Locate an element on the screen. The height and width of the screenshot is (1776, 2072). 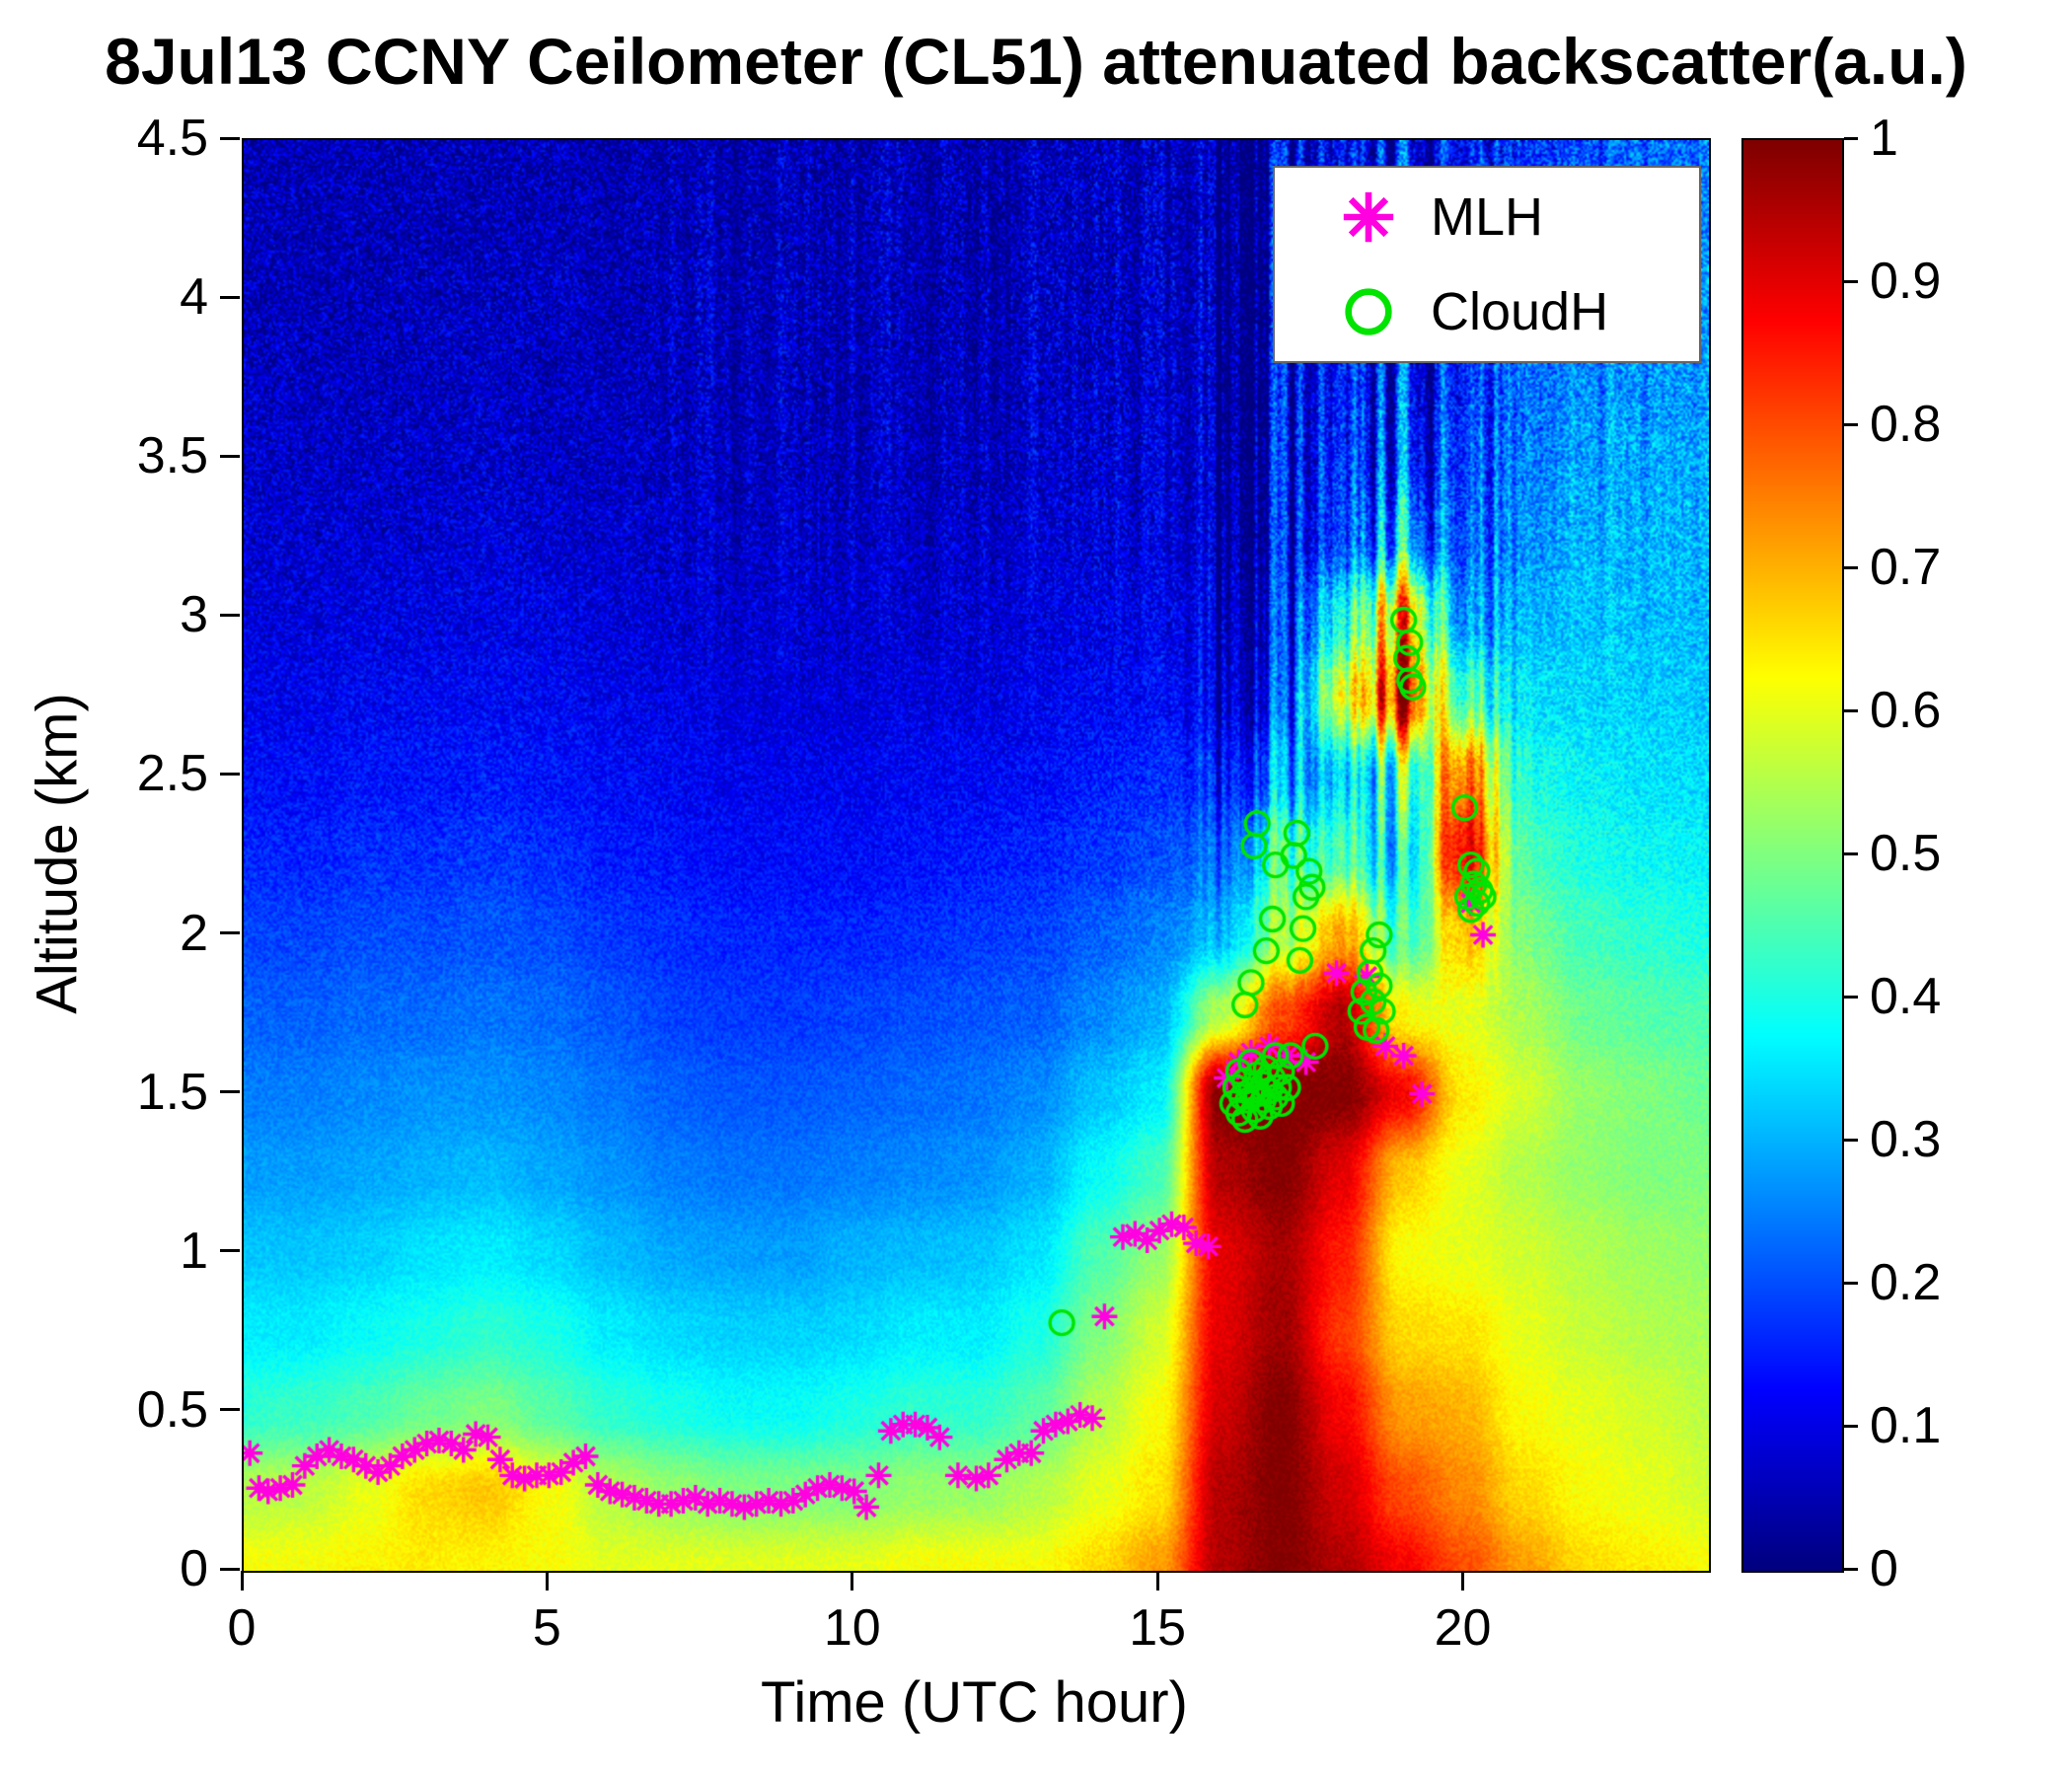
legend-label-mlh: MLH is located at coordinates (1488, 217).